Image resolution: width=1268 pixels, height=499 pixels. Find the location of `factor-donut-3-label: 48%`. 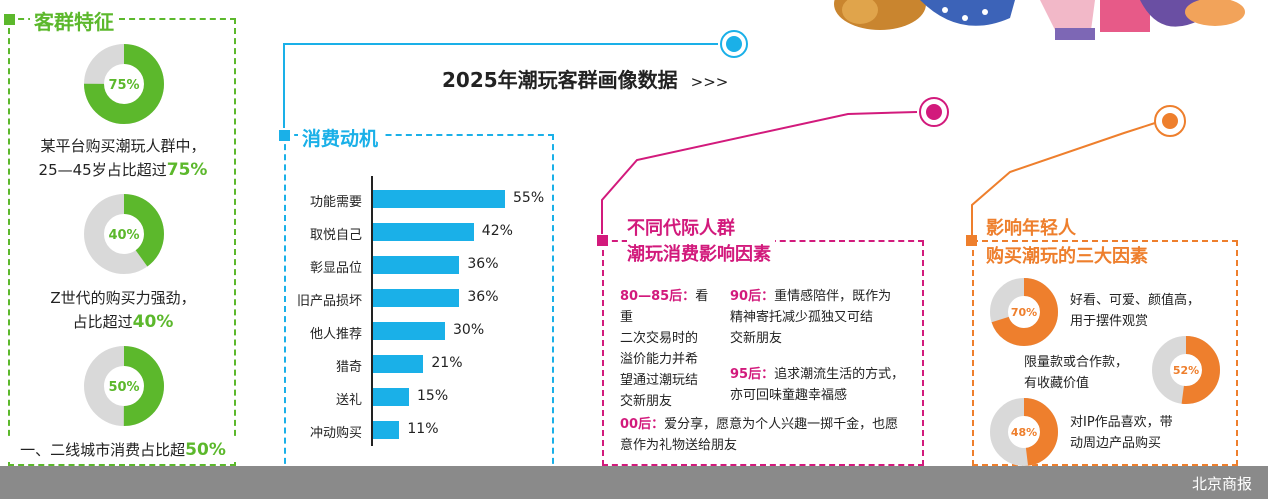

factor-donut-3-label: 48% is located at coordinates (1024, 432).